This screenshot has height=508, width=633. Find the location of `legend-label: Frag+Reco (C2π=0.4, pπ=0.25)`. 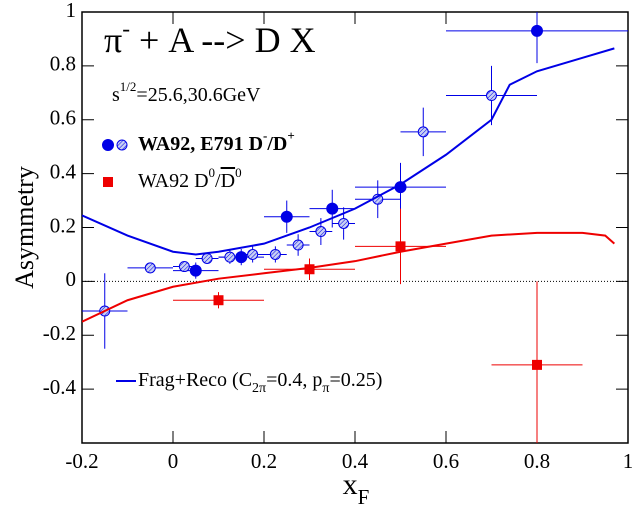

legend-label: Frag+Reco (C2π=0.4, pπ=0.25) is located at coordinates (260, 382).